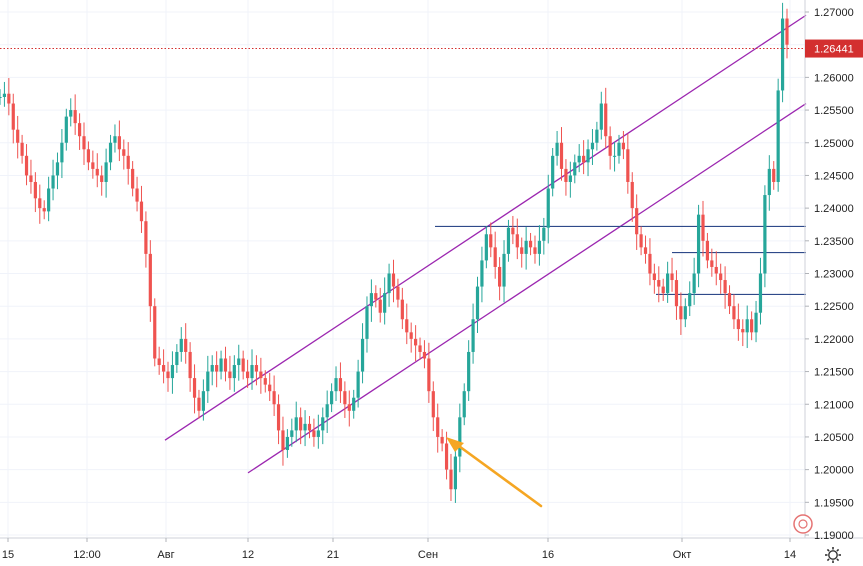  What do you see at coordinates (834, 275) in the screenshot?
I see `y-tick-label: 1.23000` at bounding box center [834, 275].